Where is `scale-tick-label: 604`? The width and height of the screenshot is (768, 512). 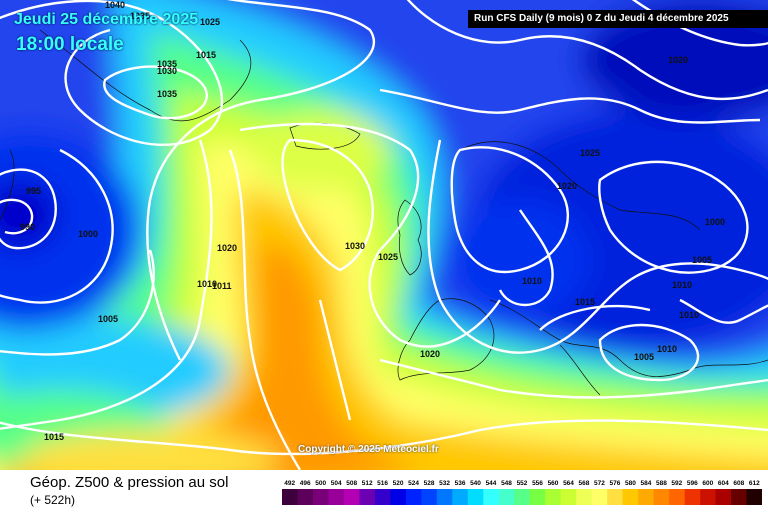 scale-tick-label: 604 is located at coordinates (723, 483).